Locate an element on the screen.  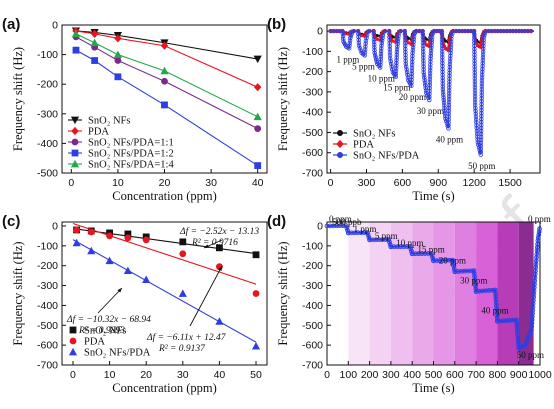
x-tick-label: 100 is located at coordinates (349, 375).